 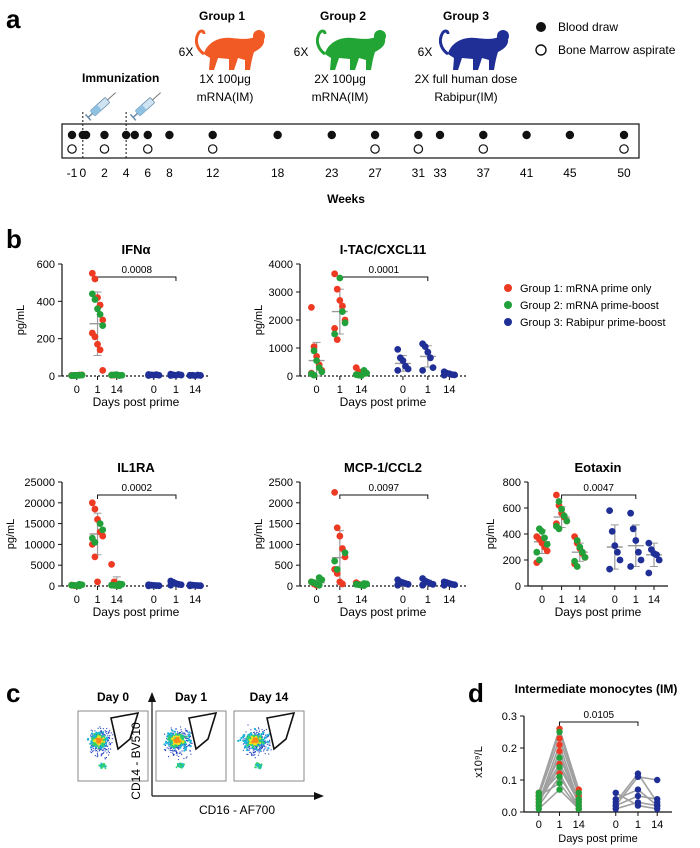 What do you see at coordinates (598, 467) in the screenshot?
I see `chart-title: Eotaxin` at bounding box center [598, 467].